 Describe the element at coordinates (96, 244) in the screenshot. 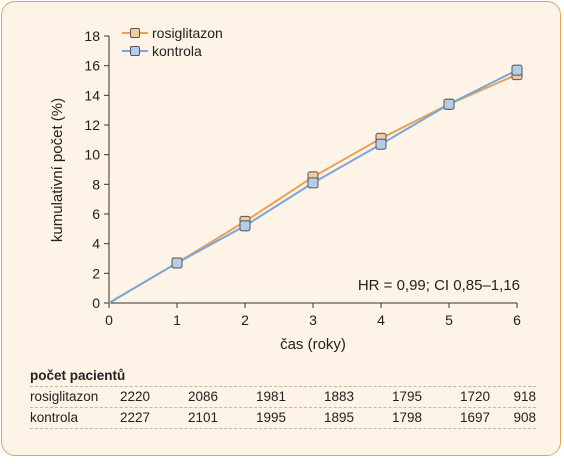

I see `y-tick-label: 4` at that location.